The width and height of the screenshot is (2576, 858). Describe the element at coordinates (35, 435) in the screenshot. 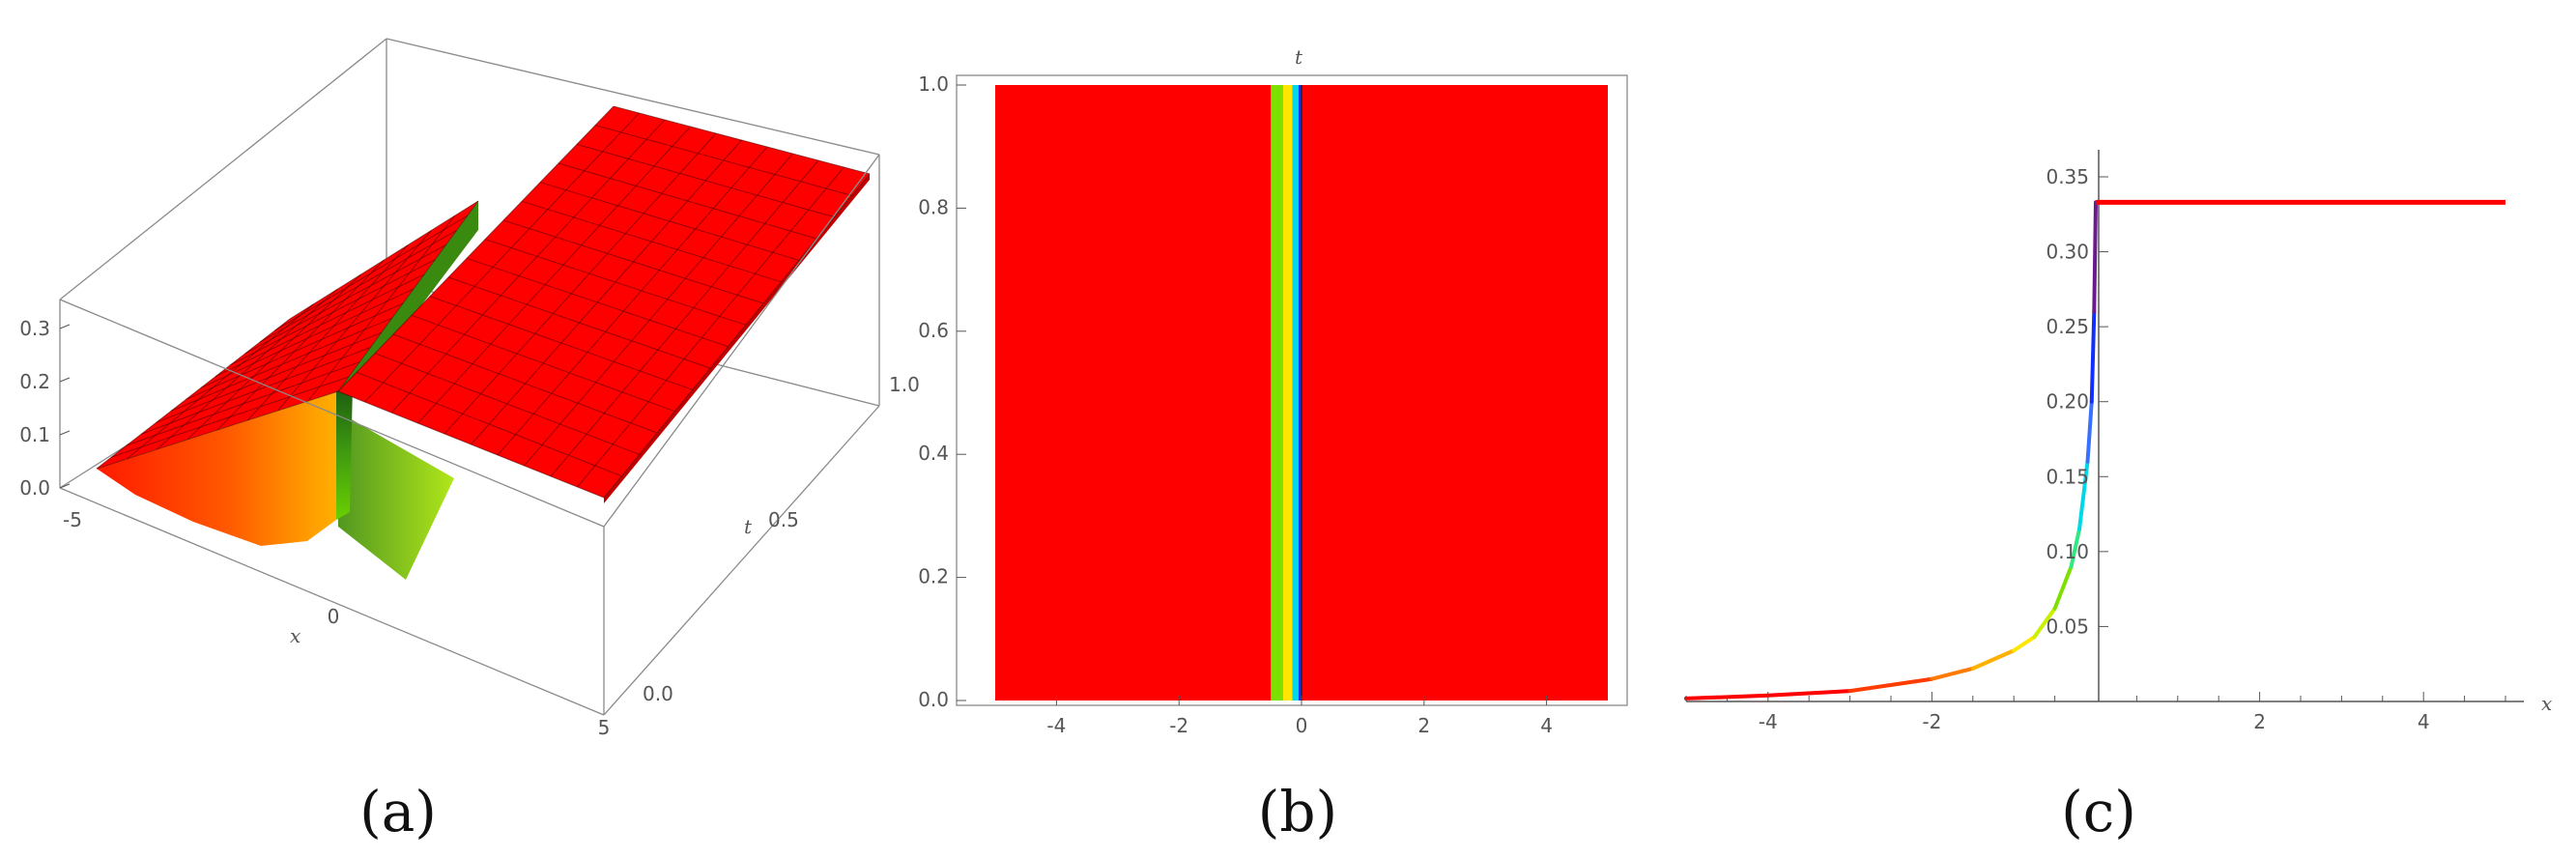

I see `a-z-tick-label: 0.1` at that location.